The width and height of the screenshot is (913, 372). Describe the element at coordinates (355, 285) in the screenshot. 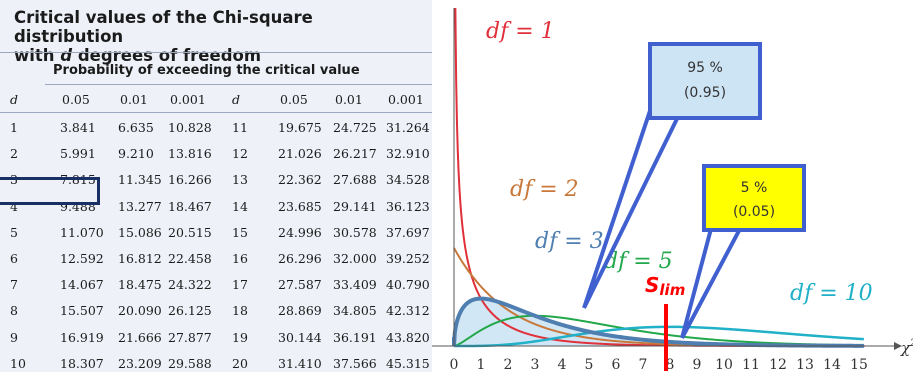

I see `table-cell: 33.409` at that location.